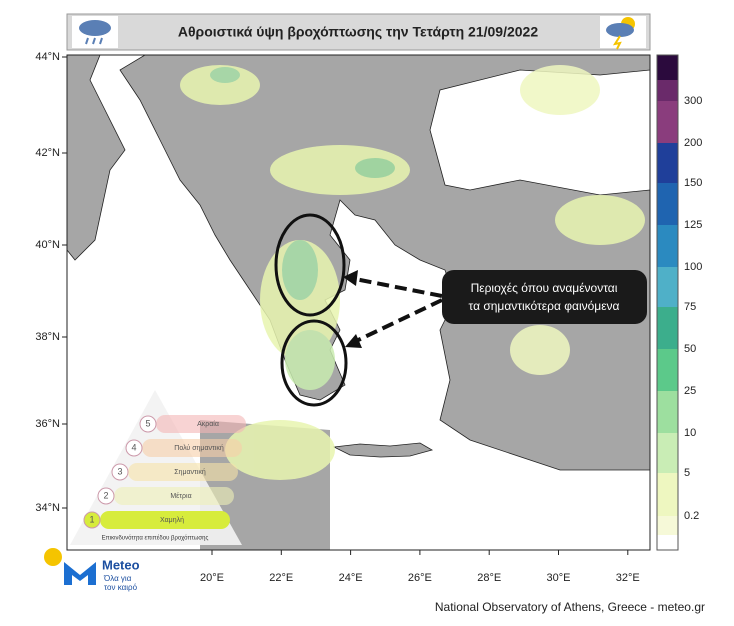 This screenshot has width=734, height=626. What do you see at coordinates (544, 306) in the screenshot?
I see `annotation-text: τα σημαντικότερα φαινόμενα` at bounding box center [544, 306].